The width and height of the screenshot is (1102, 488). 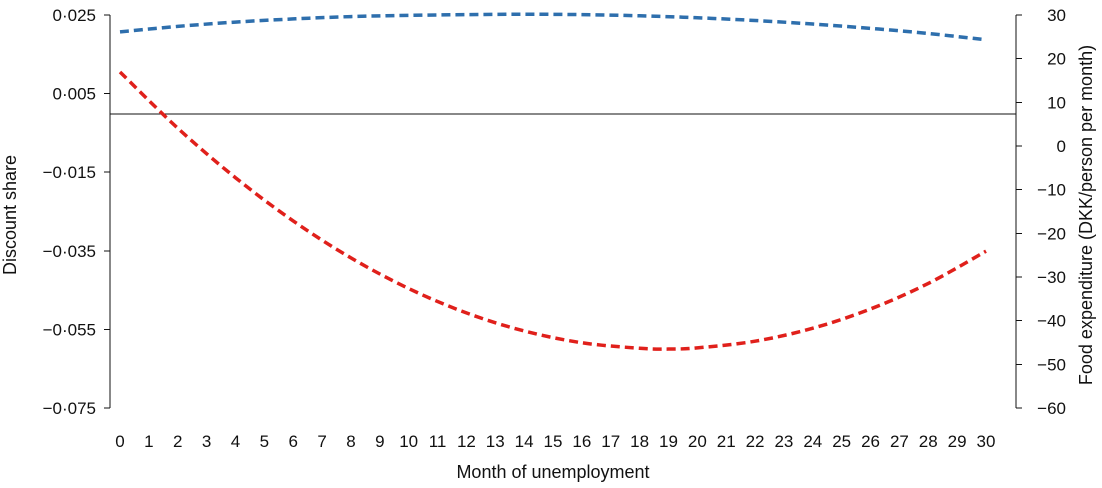 I want to click on x-tick-label: 7, so click(x=321, y=441).